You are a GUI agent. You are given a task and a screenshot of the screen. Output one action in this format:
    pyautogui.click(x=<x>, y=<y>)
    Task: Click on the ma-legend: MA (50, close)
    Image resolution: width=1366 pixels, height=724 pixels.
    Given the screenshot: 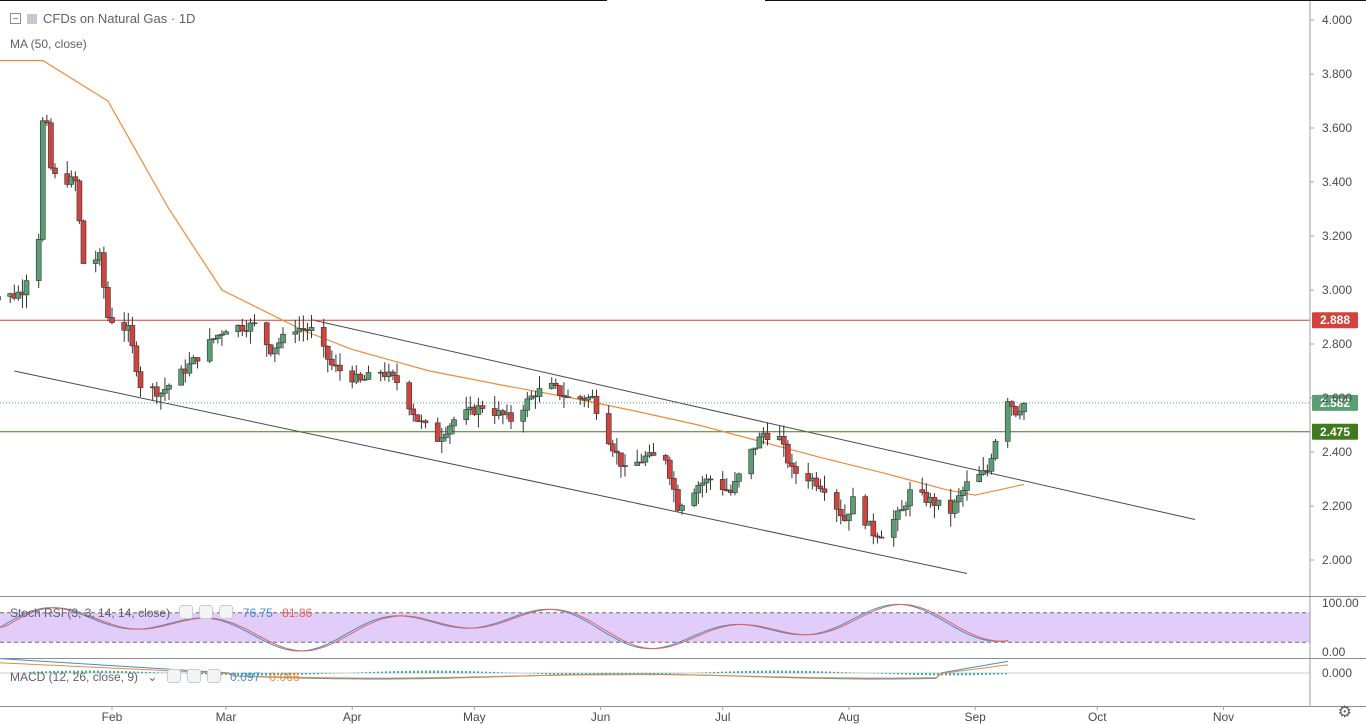 What is the action you would take?
    pyautogui.click(x=48, y=44)
    